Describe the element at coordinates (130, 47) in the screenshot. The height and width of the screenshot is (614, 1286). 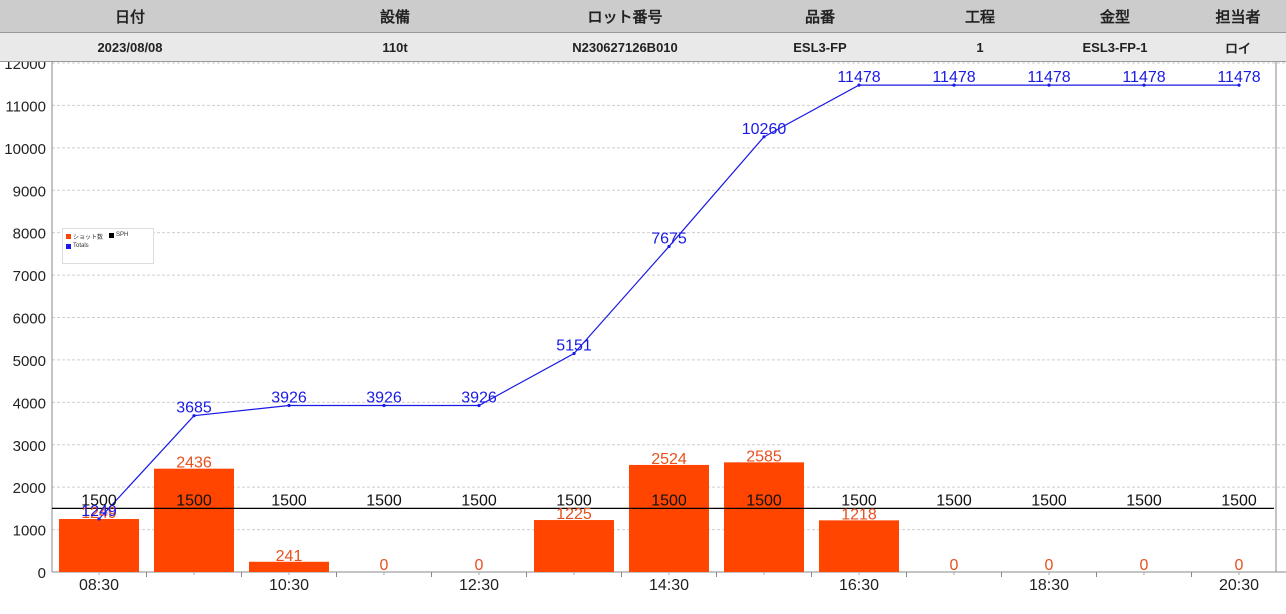
I see `value-date: 2023/08/08` at that location.